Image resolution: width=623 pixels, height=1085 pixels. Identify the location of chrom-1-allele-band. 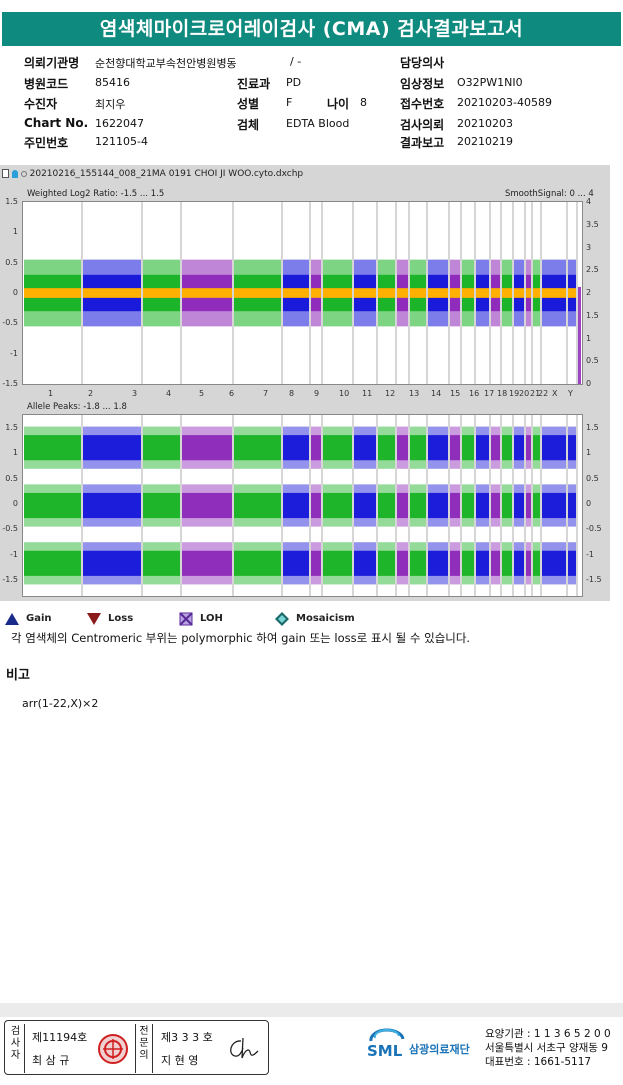
(52, 505).